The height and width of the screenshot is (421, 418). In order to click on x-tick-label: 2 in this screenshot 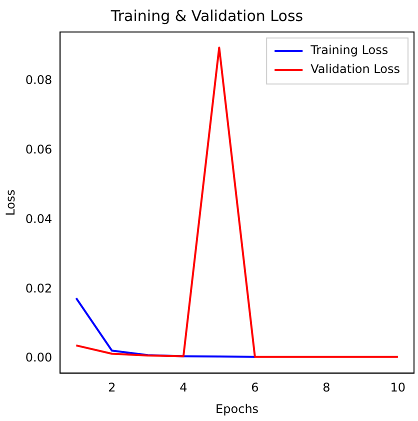, I will do `click(112, 387)`.